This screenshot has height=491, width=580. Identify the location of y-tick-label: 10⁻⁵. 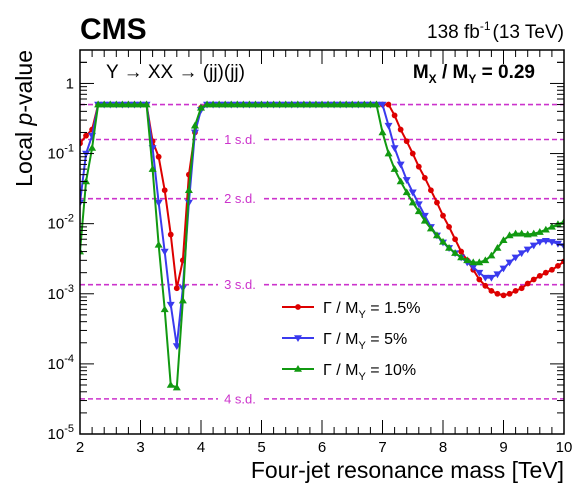
(61, 433).